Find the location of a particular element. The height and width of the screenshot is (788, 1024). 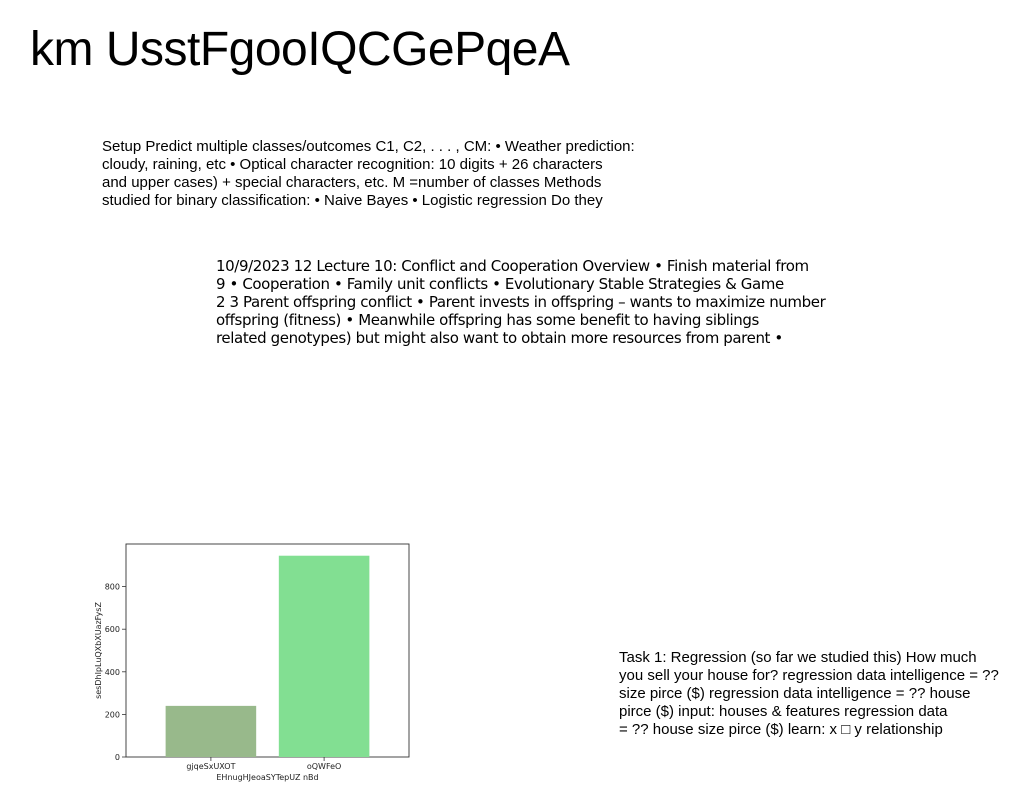

x-tick-label: oQWFeO is located at coordinates (324, 766).